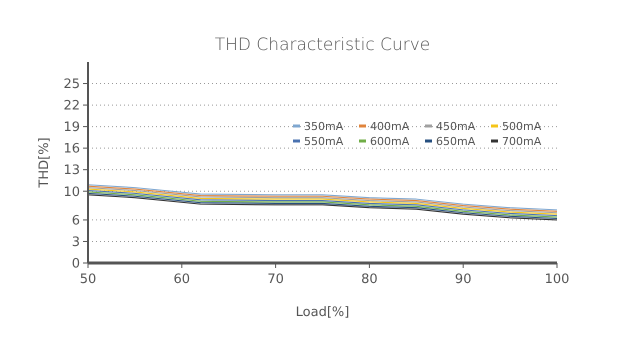  I want to click on y-tick-label: 19, so click(71, 128).